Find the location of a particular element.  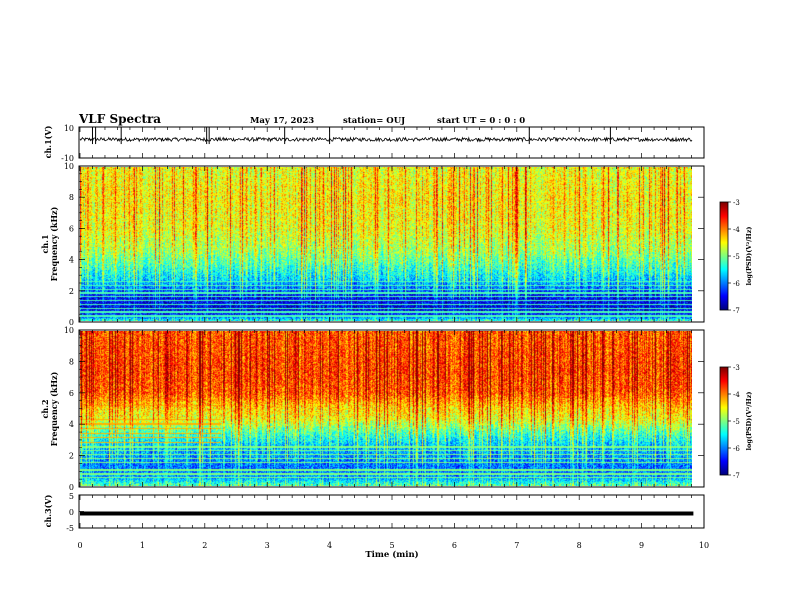

ch2-spectrogram-ytick-label: 2 is located at coordinates (71, 456).